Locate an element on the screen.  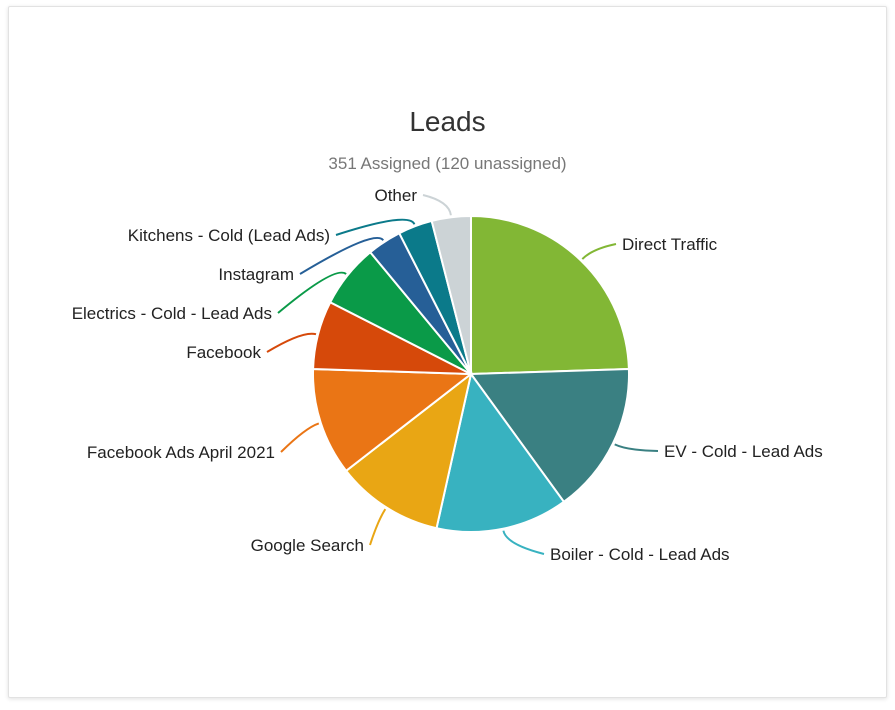
slice-label: Electrics - Cold - Lead Ads is located at coordinates (172, 313).